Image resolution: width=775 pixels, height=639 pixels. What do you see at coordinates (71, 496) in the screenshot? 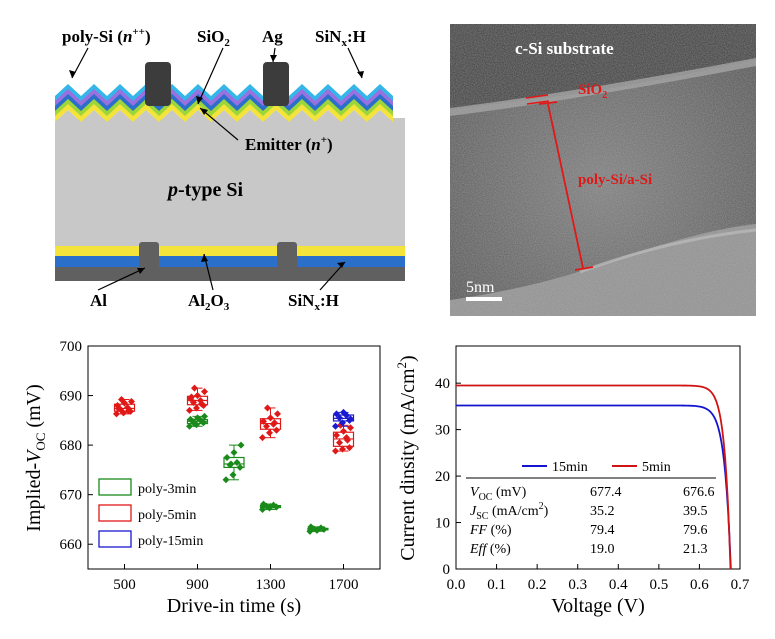
I see `voc-y-tick-label: 670` at bounding box center [71, 496].